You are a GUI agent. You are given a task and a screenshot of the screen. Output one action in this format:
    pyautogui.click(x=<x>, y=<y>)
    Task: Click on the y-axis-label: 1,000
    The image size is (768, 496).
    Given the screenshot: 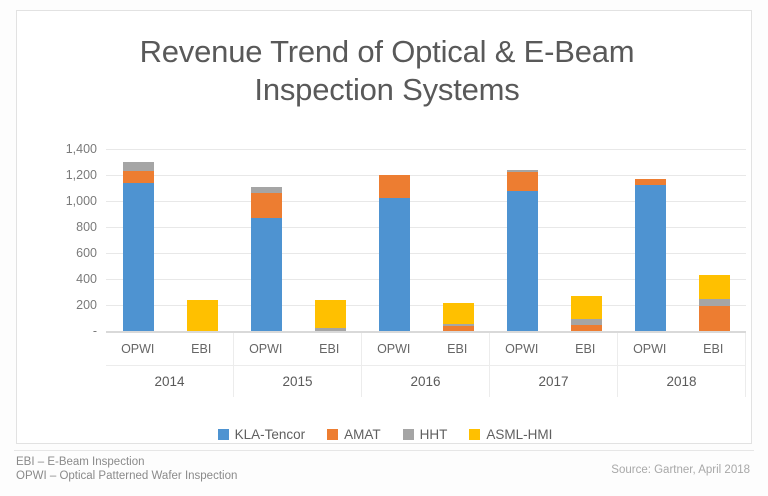 What is the action you would take?
    pyautogui.click(x=81, y=201)
    